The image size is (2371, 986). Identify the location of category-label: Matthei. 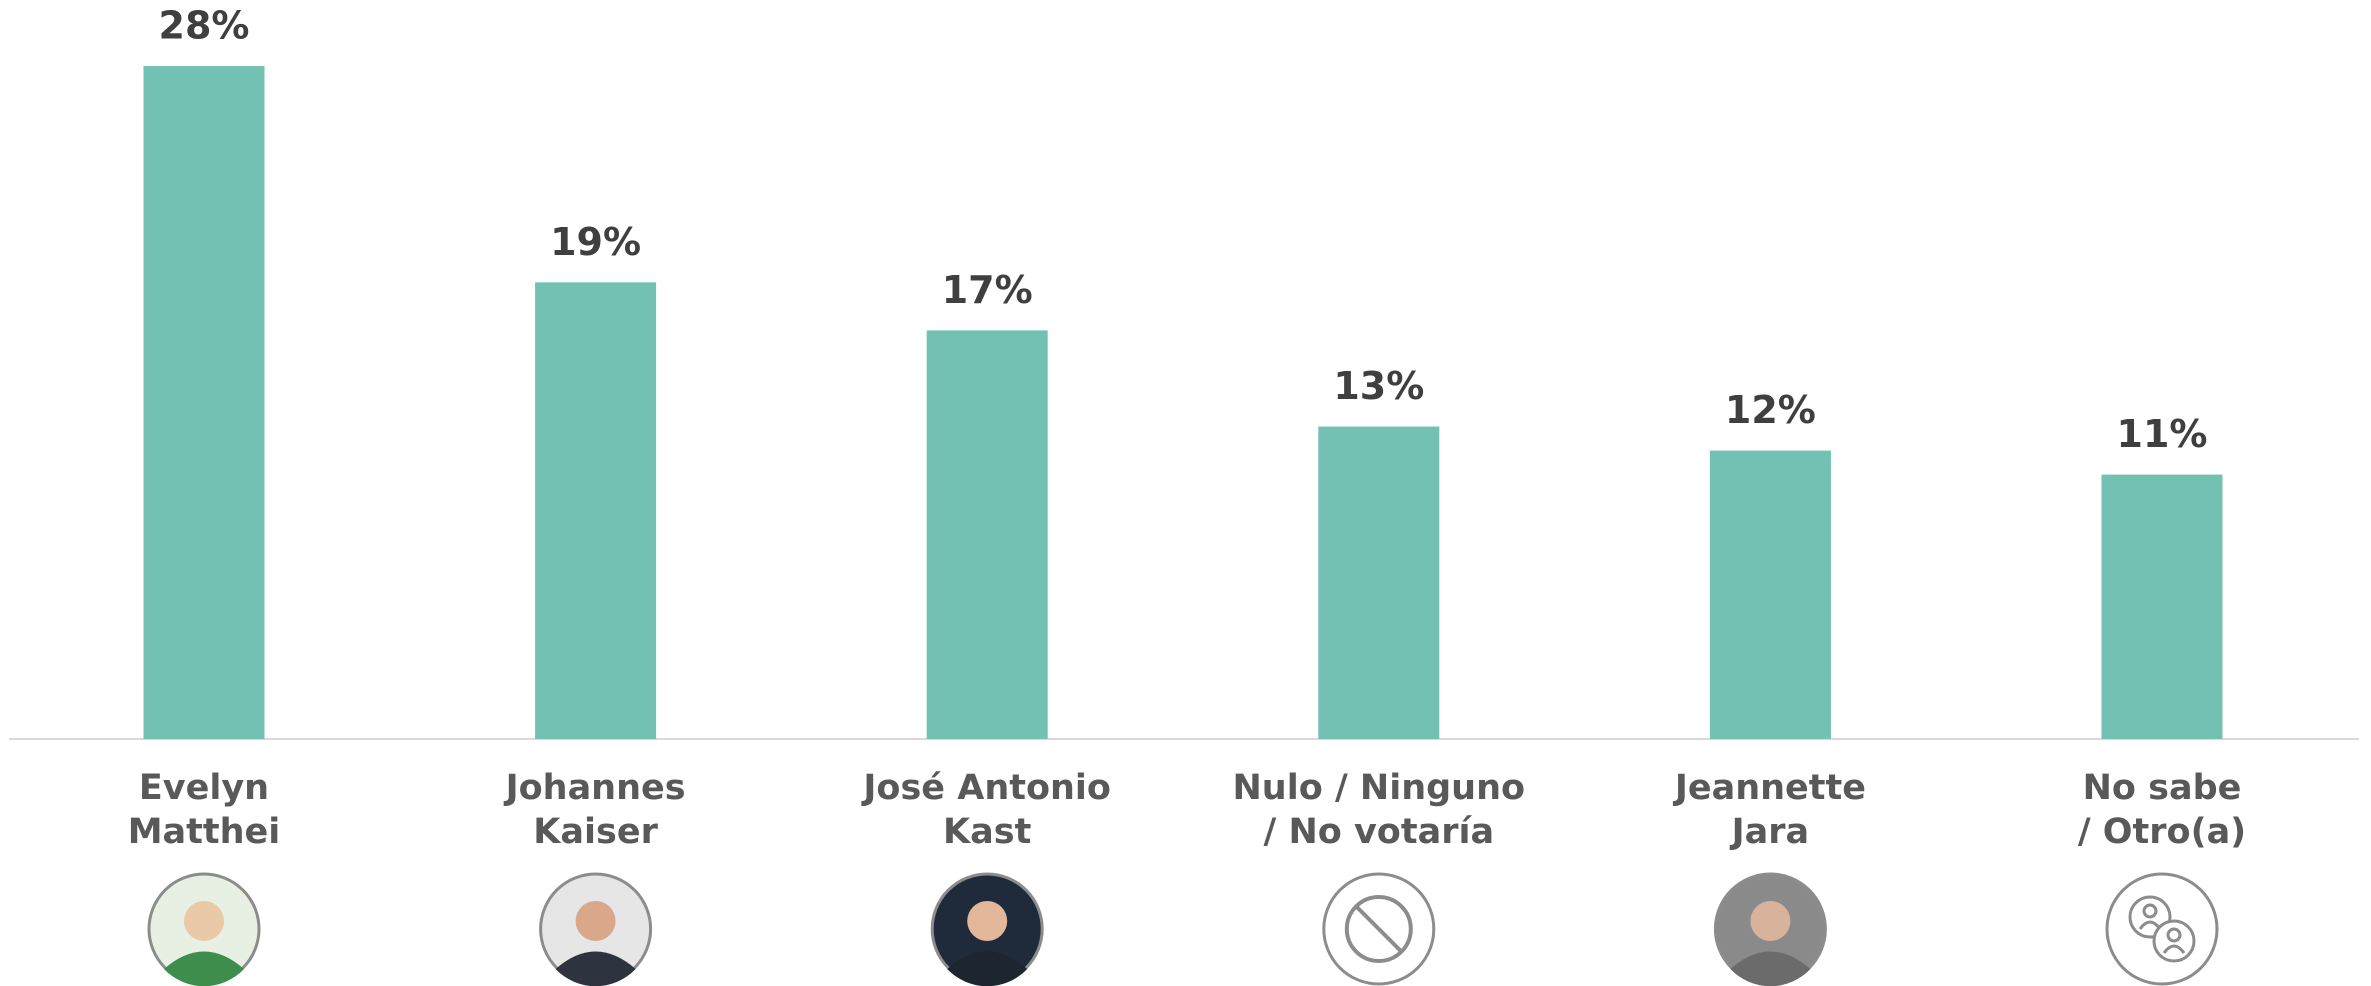
(204, 832).